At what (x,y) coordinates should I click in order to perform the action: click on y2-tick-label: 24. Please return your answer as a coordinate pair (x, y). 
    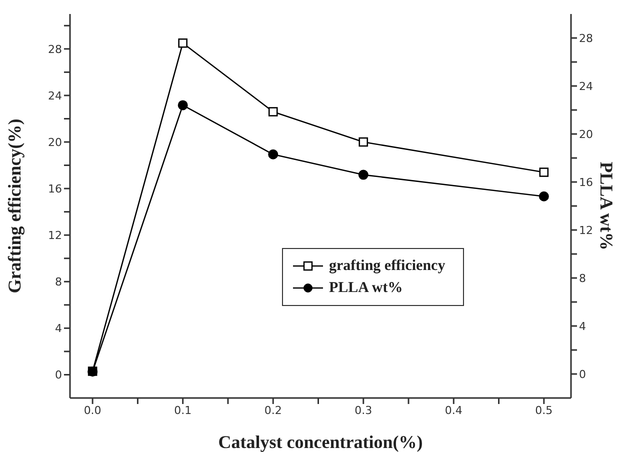
    Looking at the image, I should click on (586, 86).